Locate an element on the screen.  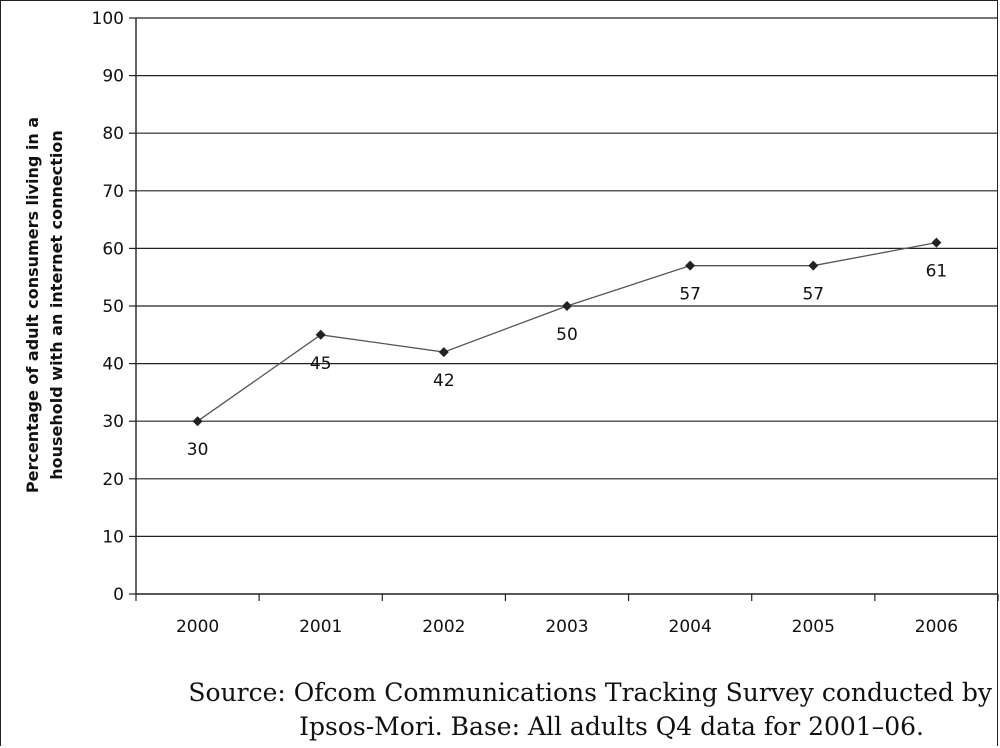
y-tick-label-0: 0 is located at coordinates (118, 595).